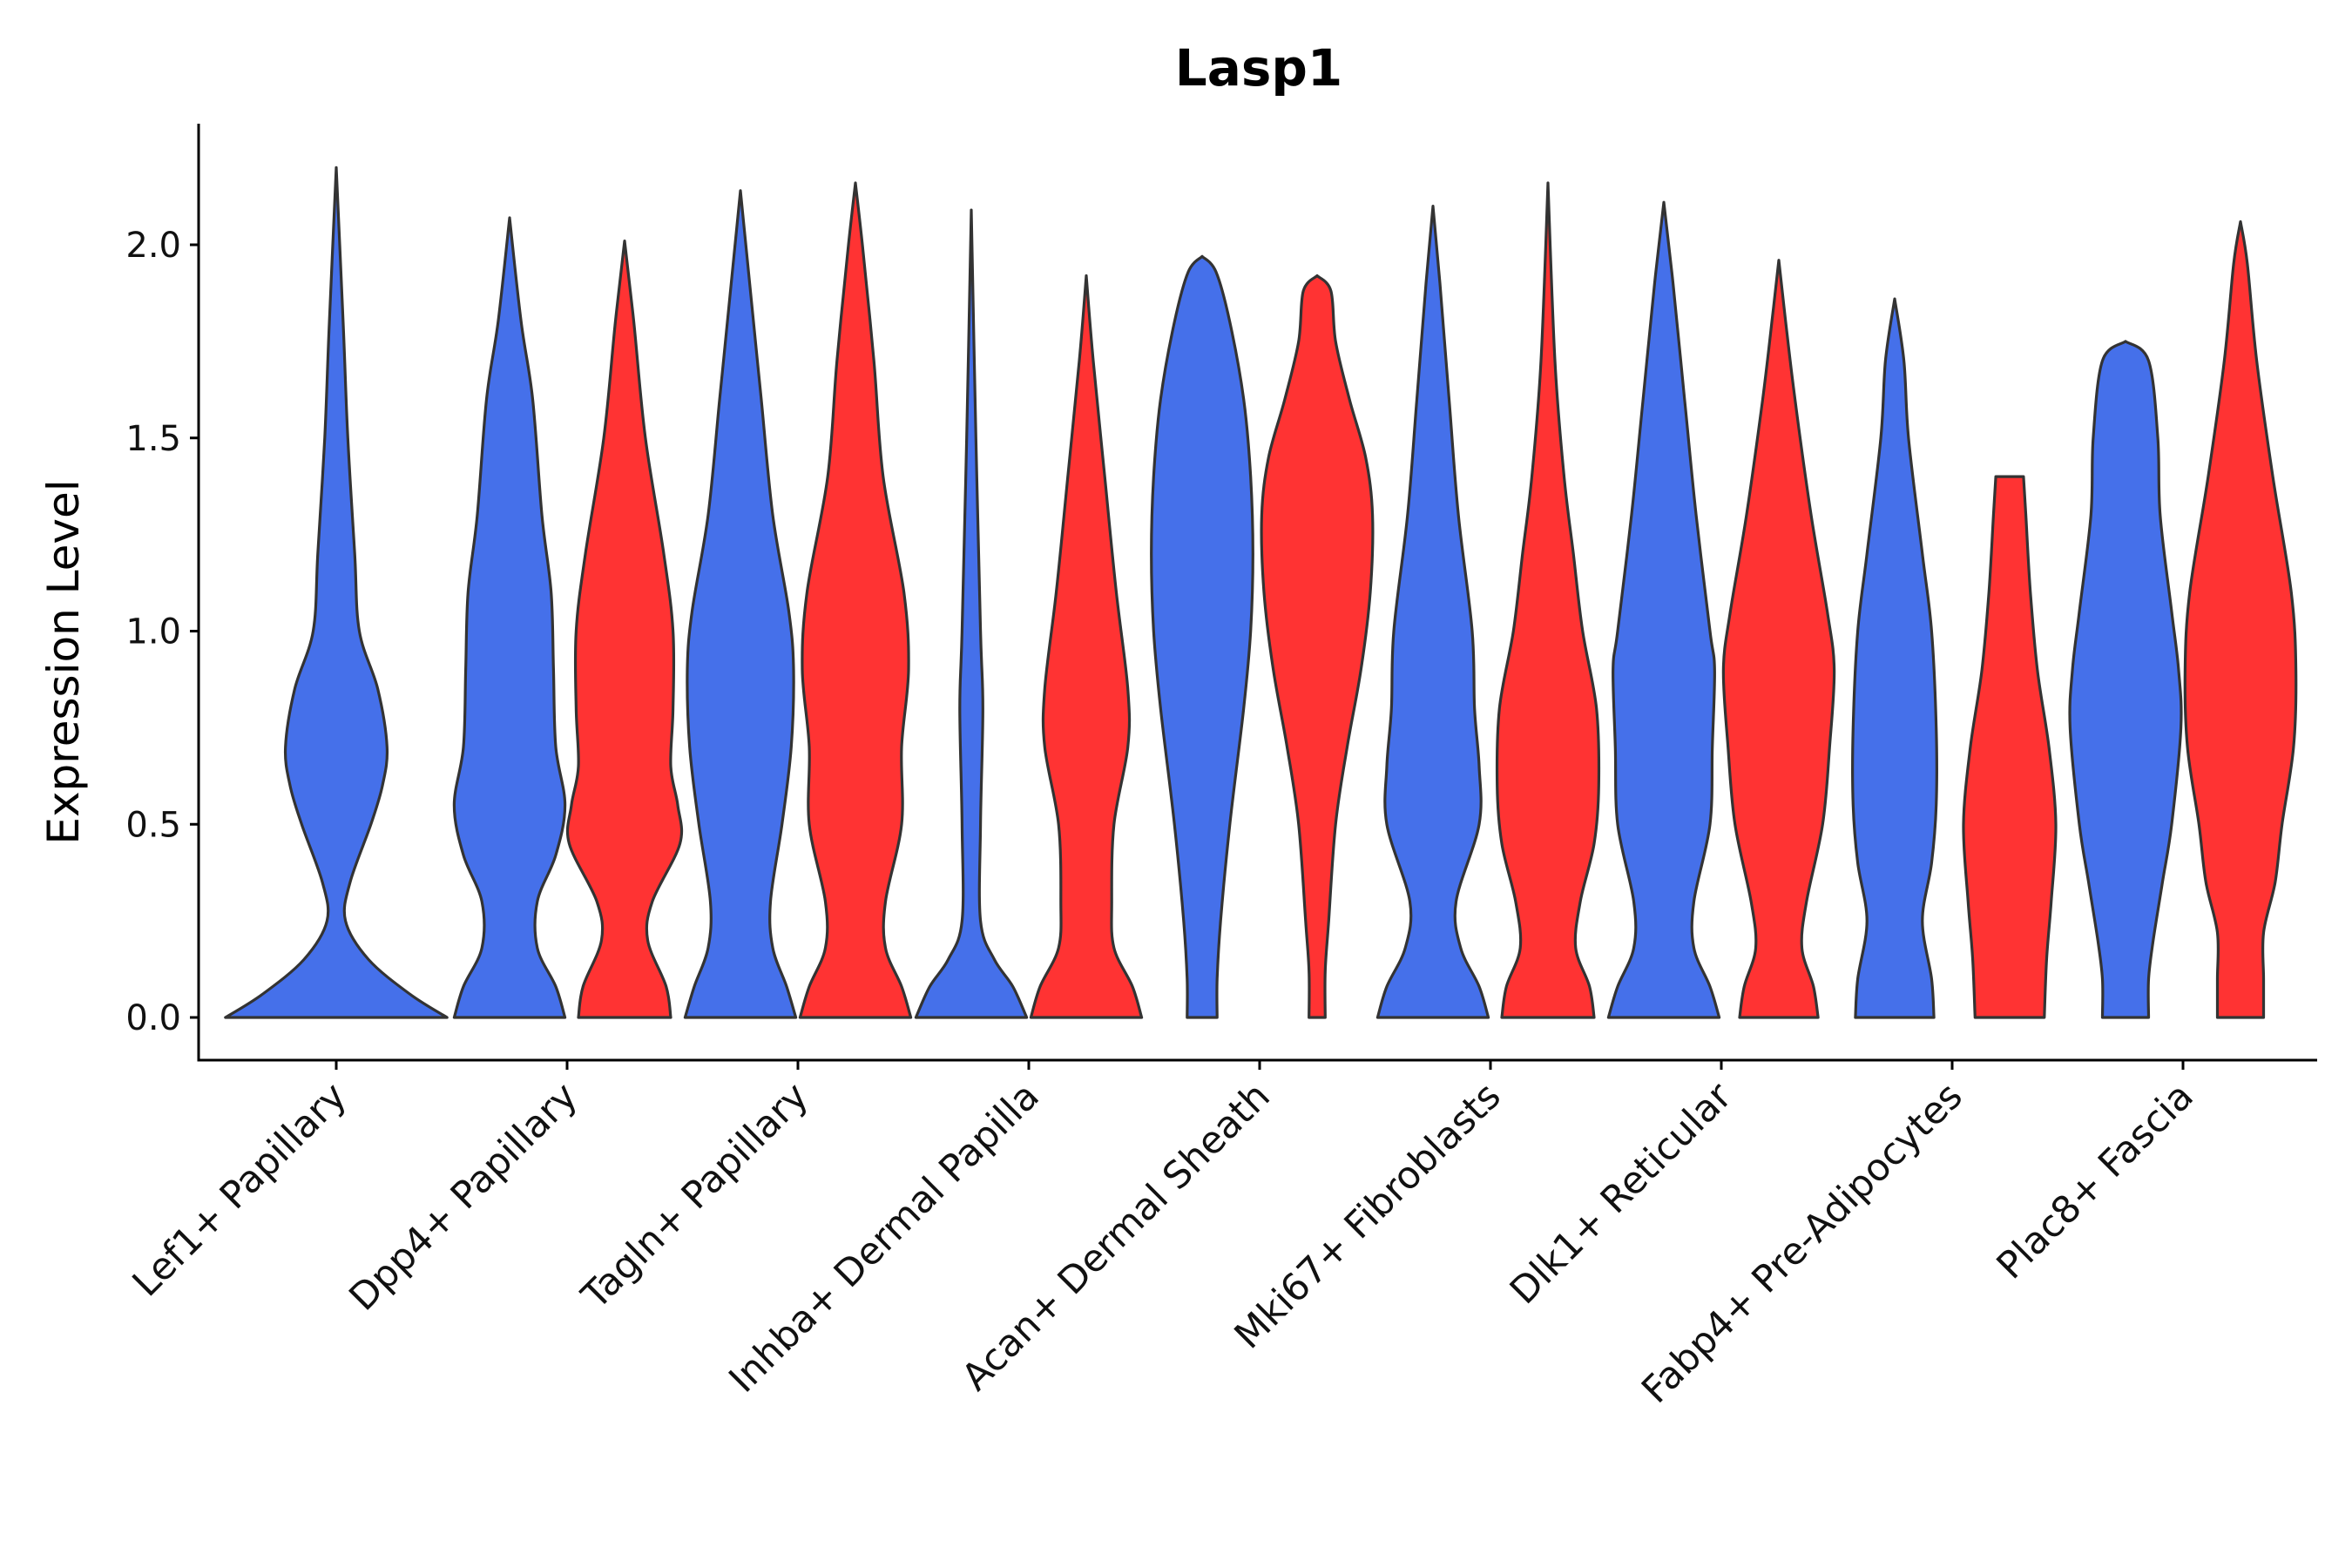 This screenshot has height=1568, width=2352. What do you see at coordinates (153, 1018) in the screenshot?
I see `y-tick-label: 0.0` at bounding box center [153, 1018].